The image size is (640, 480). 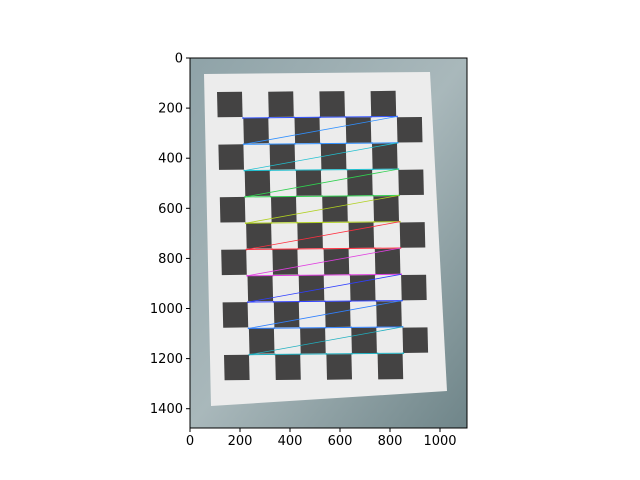 I want to click on corner-lines, so click(x=323, y=235).